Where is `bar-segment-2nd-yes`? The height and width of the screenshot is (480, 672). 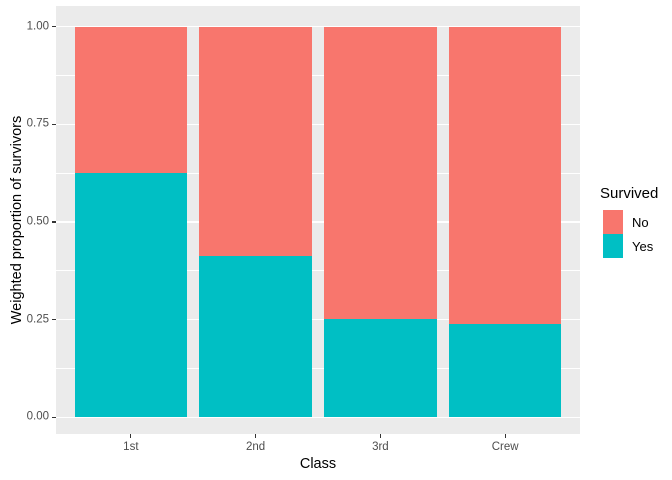 bar-segment-2nd-yes is located at coordinates (255, 336).